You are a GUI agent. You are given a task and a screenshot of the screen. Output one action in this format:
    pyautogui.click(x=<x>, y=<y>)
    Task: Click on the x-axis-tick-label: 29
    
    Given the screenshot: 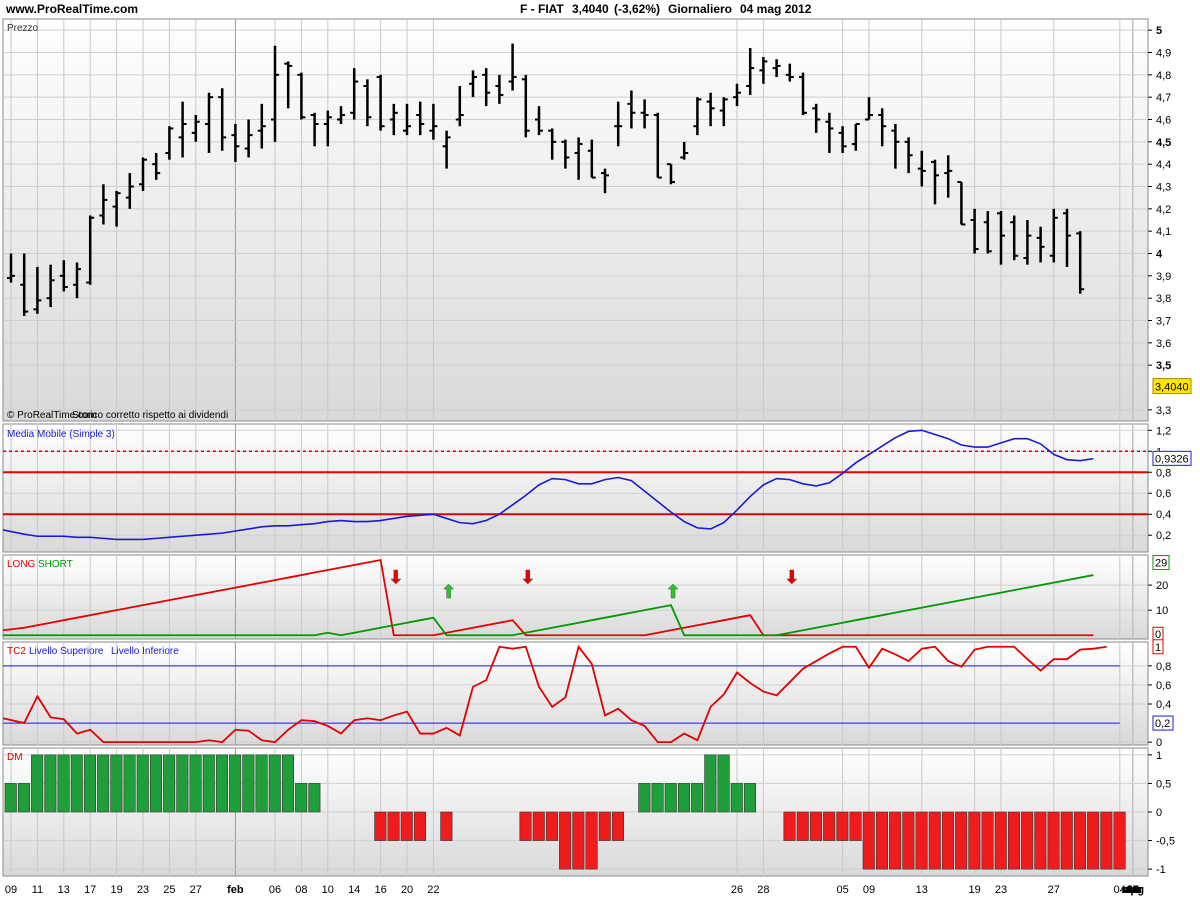 What is the action you would take?
    pyautogui.click(x=1133, y=890)
    